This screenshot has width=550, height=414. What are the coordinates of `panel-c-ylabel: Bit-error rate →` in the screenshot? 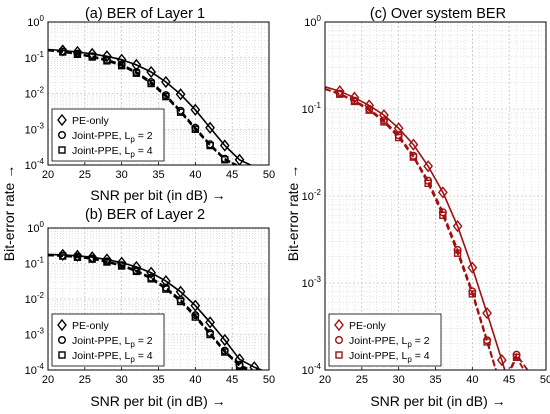 It's located at (293, 213).